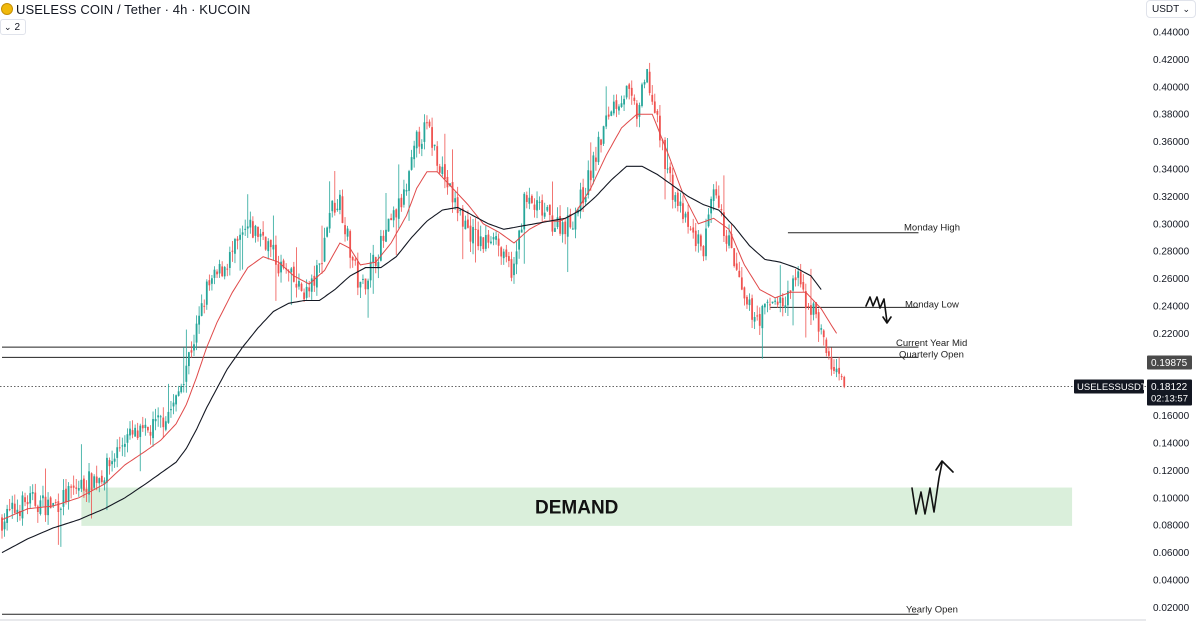 This screenshot has width=1200, height=625. Describe the element at coordinates (1169, 363) in the screenshot. I see `level-price-tag-value: 0.19875` at that location.